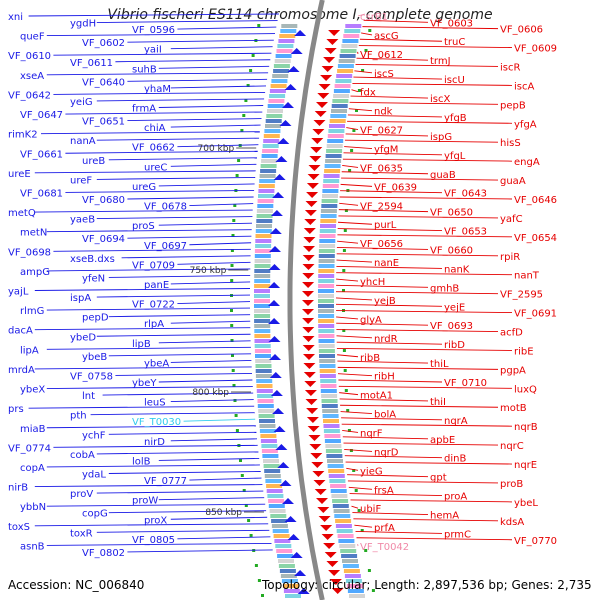 The width and height of the screenshot is (600, 600). Describe the element at coordinates (513, 181) in the screenshot. I see `gene-label-right: guaA` at that location.